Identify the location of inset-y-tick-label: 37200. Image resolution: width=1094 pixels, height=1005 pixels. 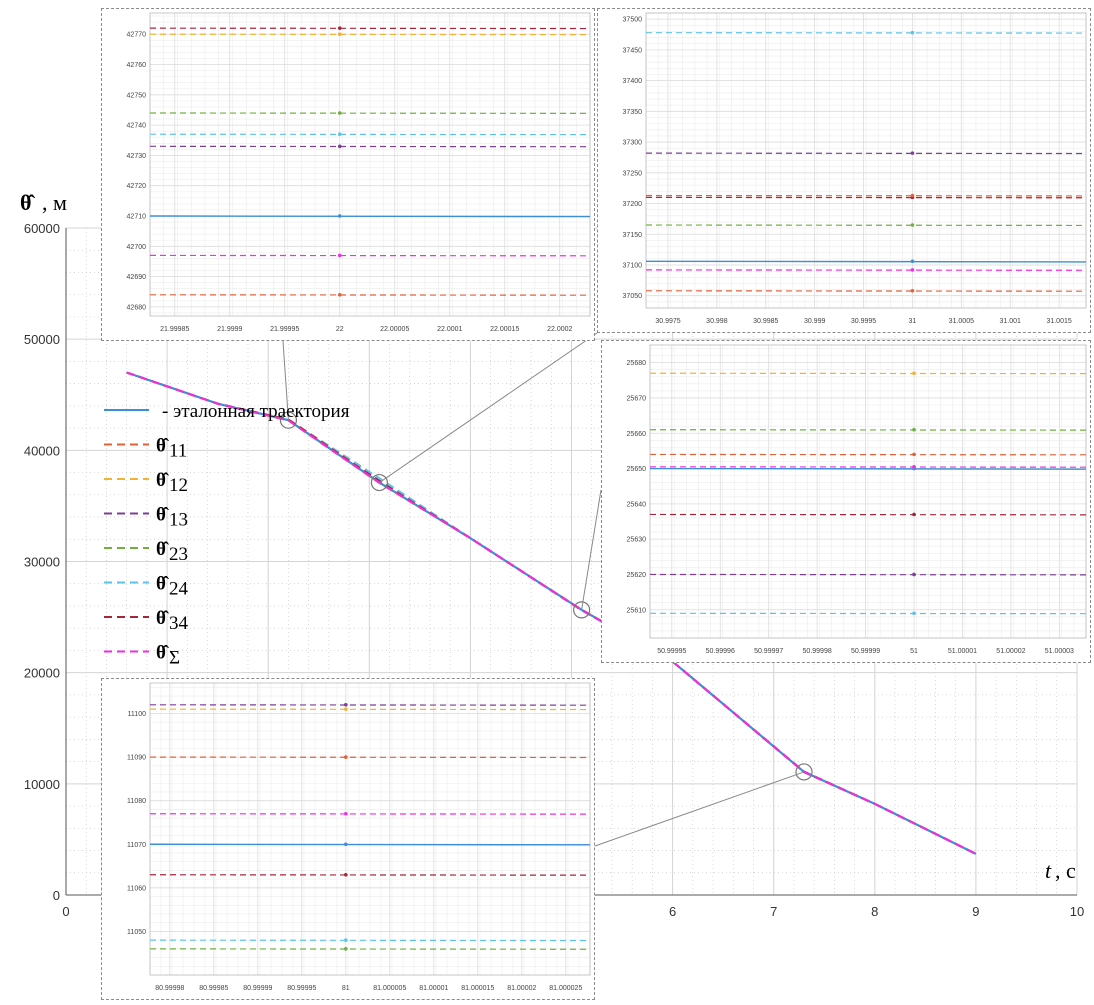
(633, 204).